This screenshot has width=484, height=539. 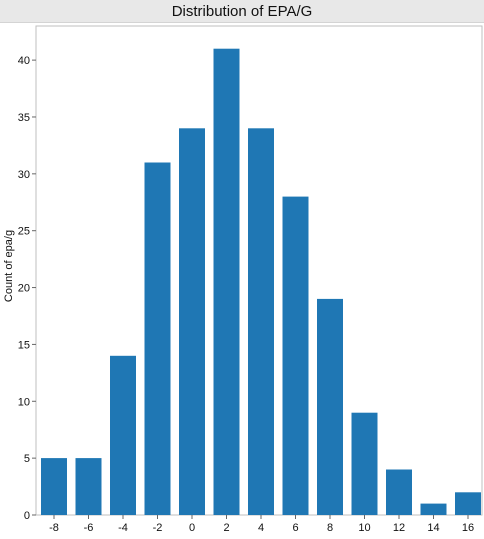 I want to click on y-axis-title: Count of epa/g, so click(x=9, y=266).